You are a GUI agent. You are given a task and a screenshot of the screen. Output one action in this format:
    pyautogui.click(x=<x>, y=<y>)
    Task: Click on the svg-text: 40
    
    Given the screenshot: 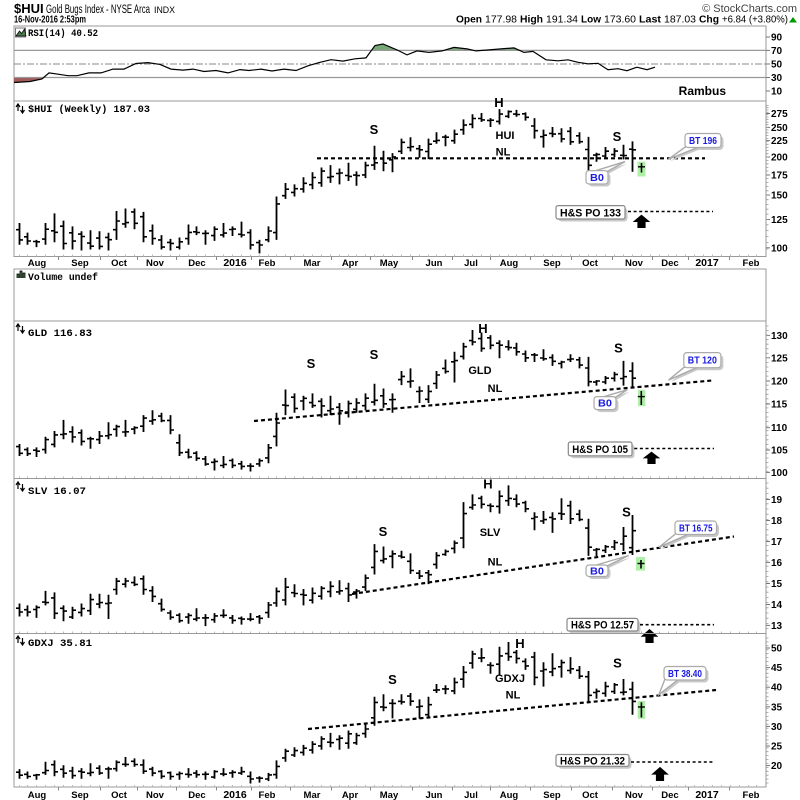 What is the action you would take?
    pyautogui.click(x=777, y=688)
    